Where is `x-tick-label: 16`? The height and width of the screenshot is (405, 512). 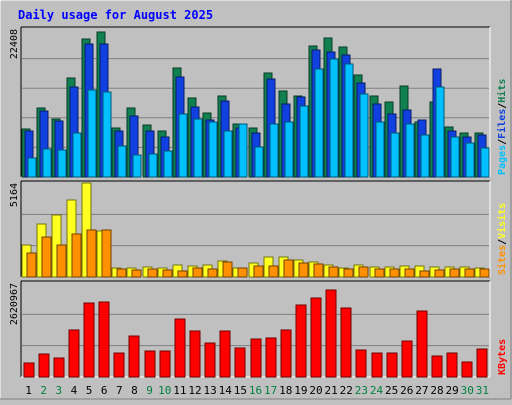 x-tick-label: 16 is located at coordinates (255, 390).